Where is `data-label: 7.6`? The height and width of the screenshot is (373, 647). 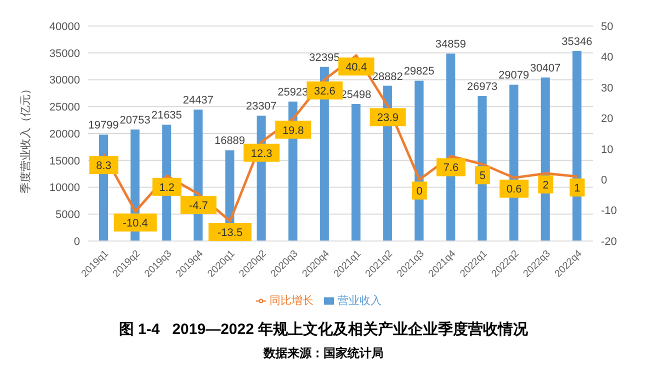
data-label: 7.6 is located at coordinates (451, 168).